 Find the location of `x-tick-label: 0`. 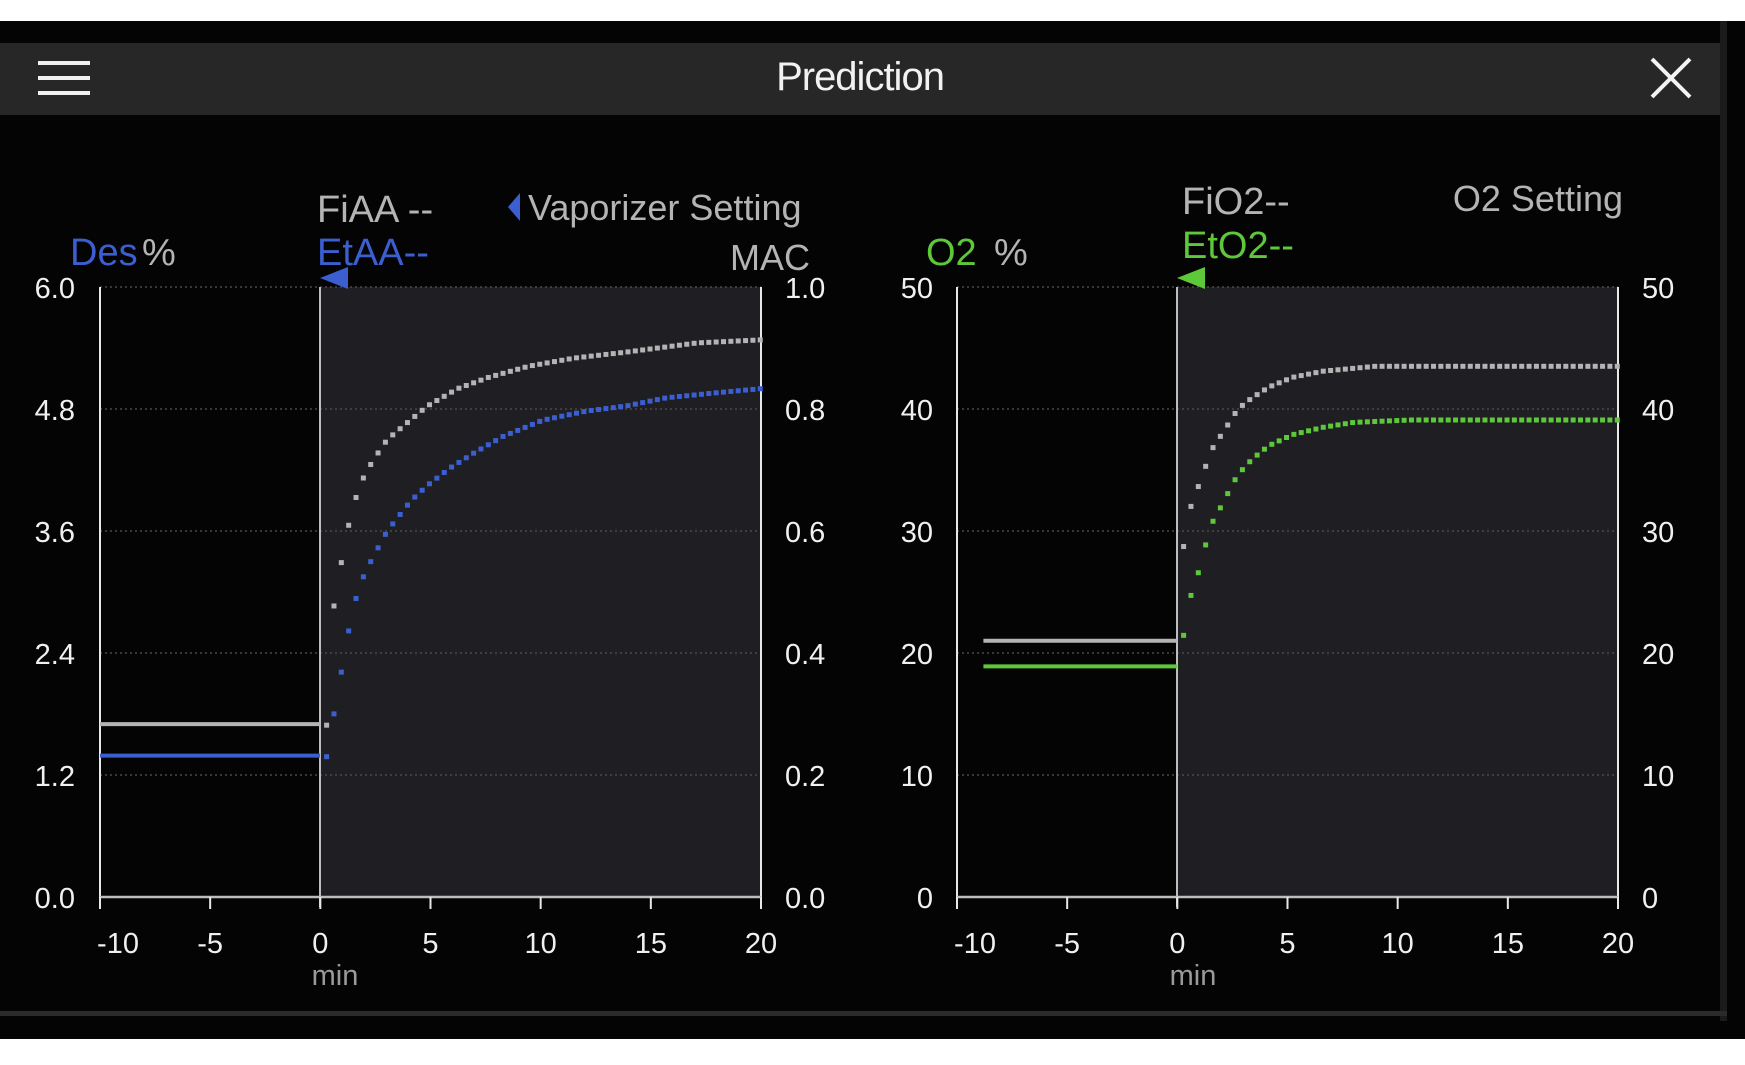

x-tick-label: 0 is located at coordinates (320, 944).